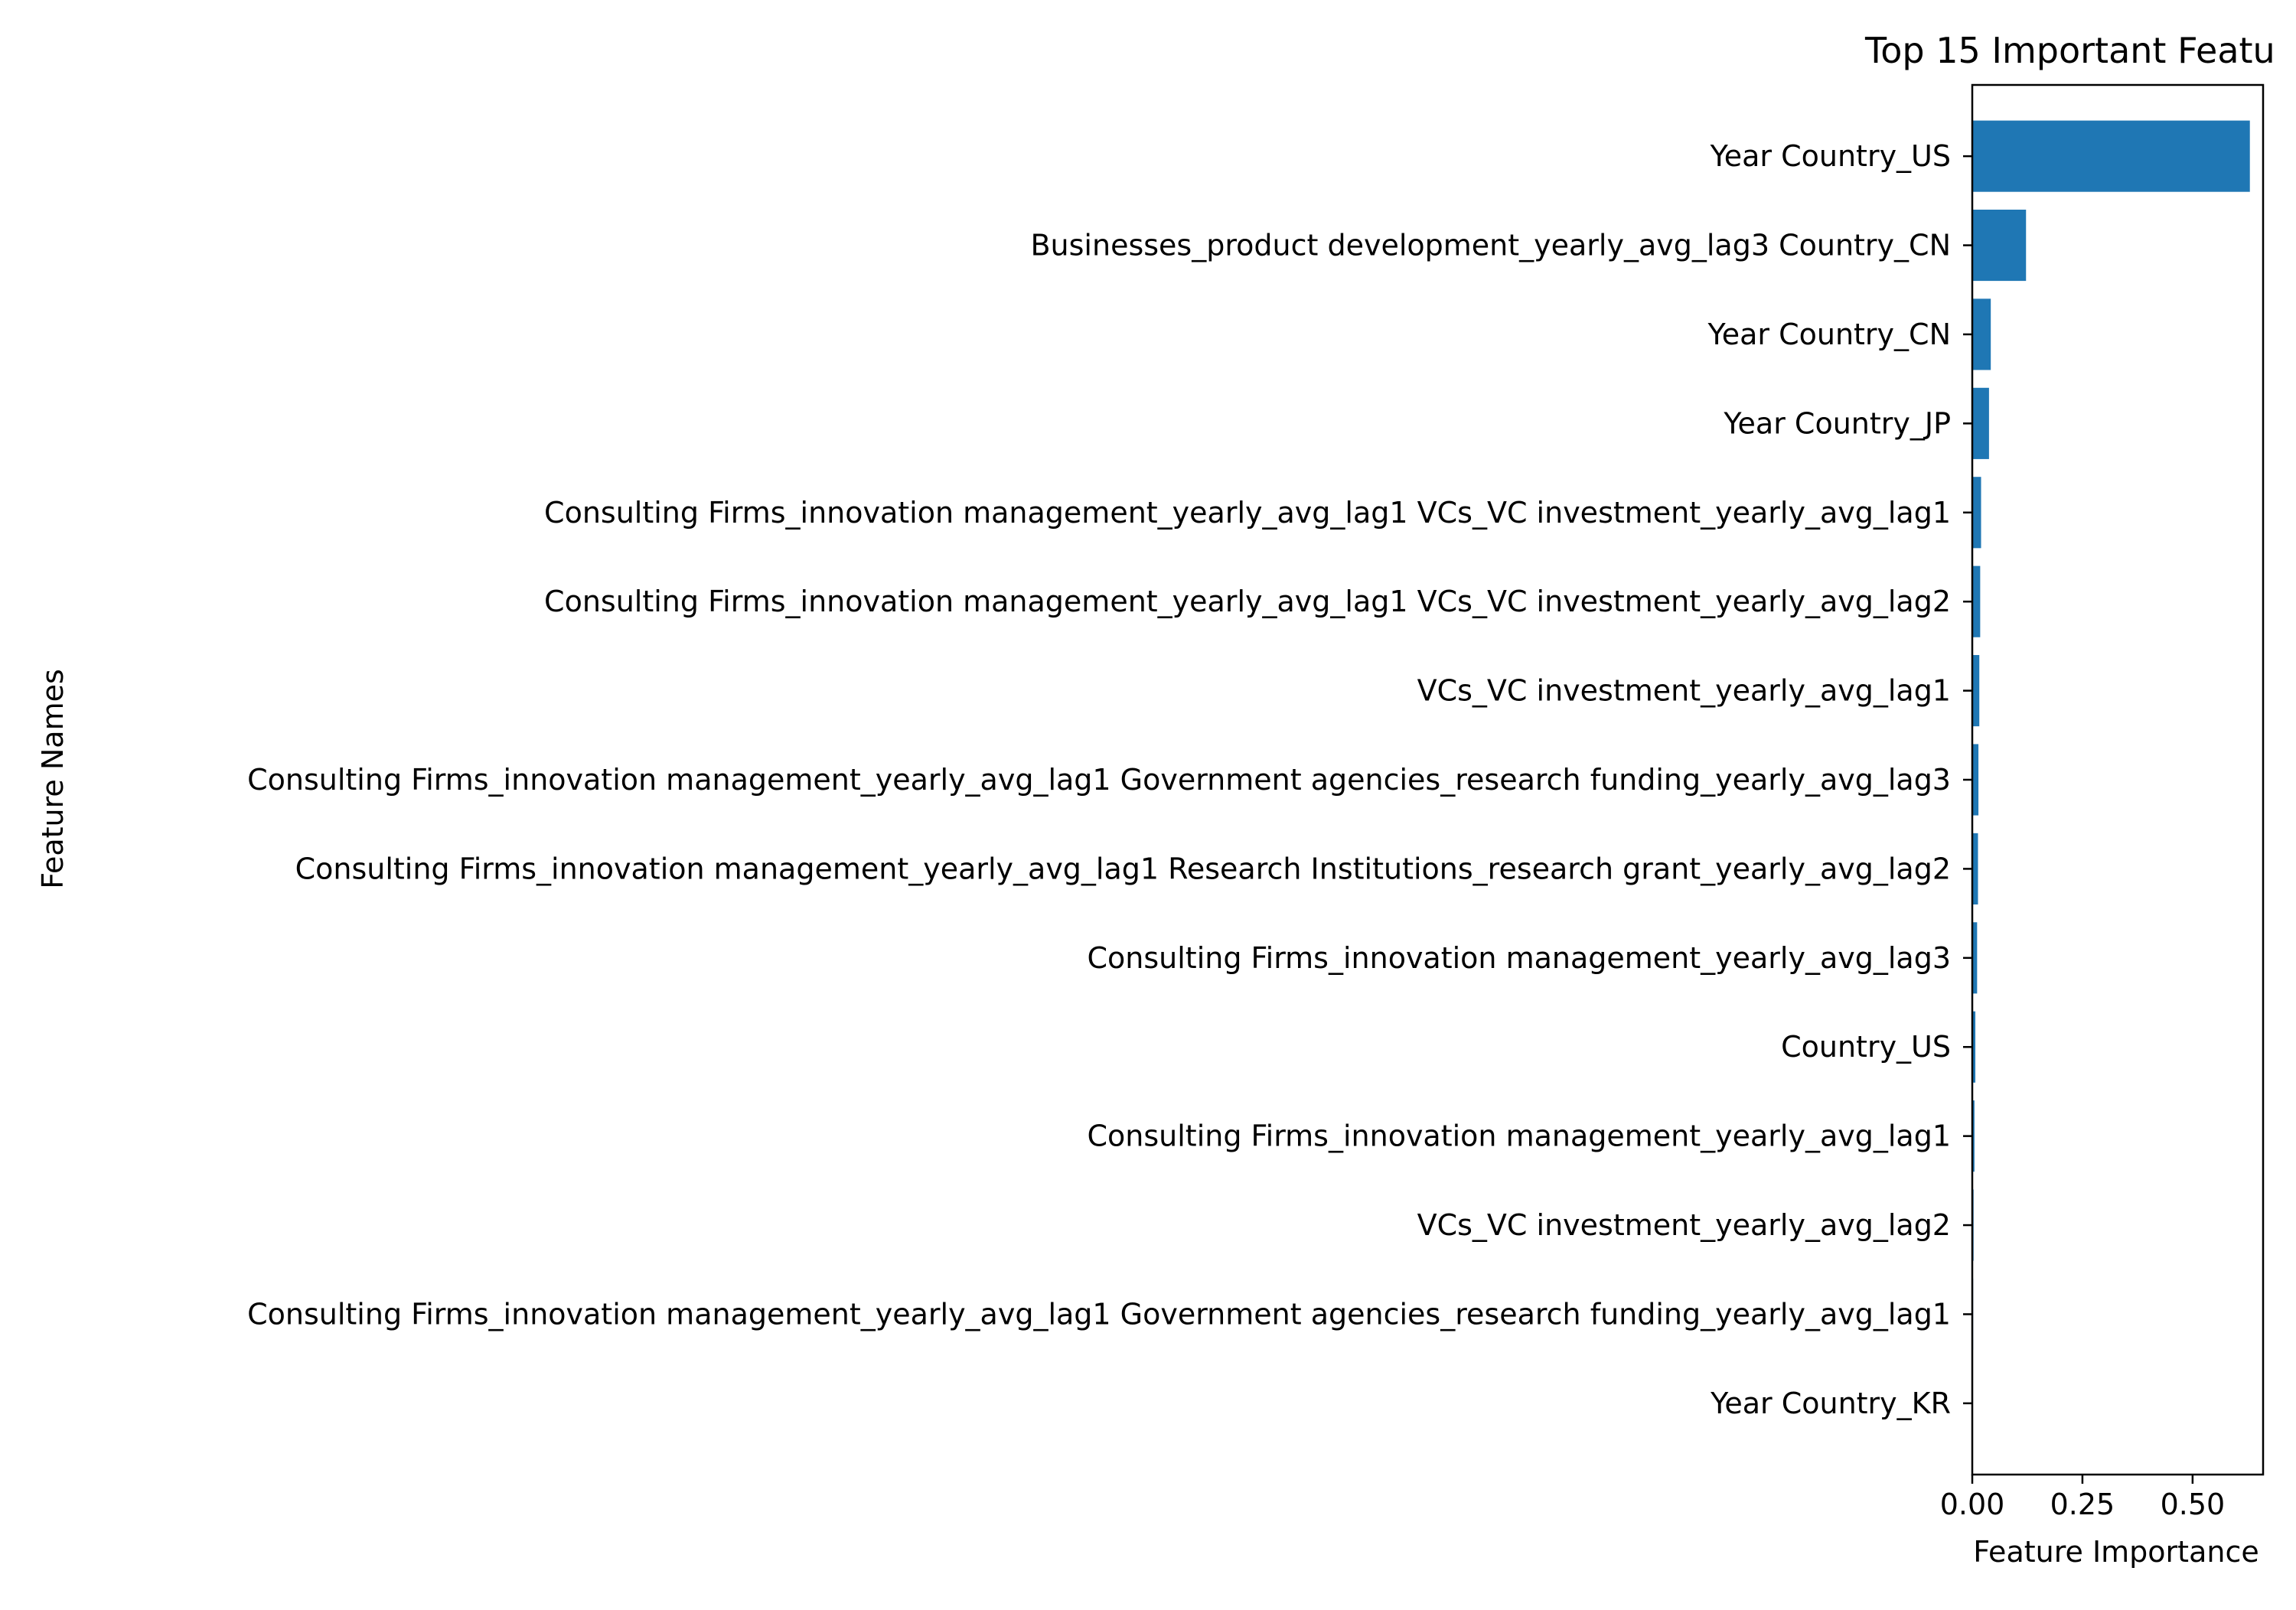 This screenshot has width=2296, height=1610. What do you see at coordinates (2111, 780) in the screenshot?
I see `bar-group` at bounding box center [2111, 780].